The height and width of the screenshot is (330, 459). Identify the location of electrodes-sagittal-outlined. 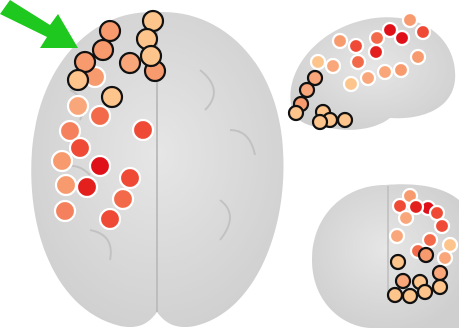
(320, 100).